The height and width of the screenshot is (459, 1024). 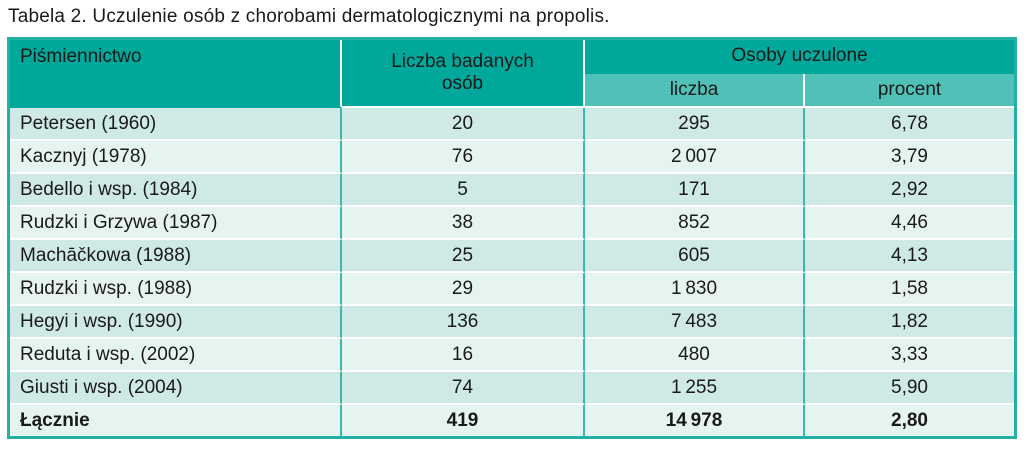 I want to click on header-liczba-badanych-osob: Liczba badanych osób, so click(x=463, y=74).